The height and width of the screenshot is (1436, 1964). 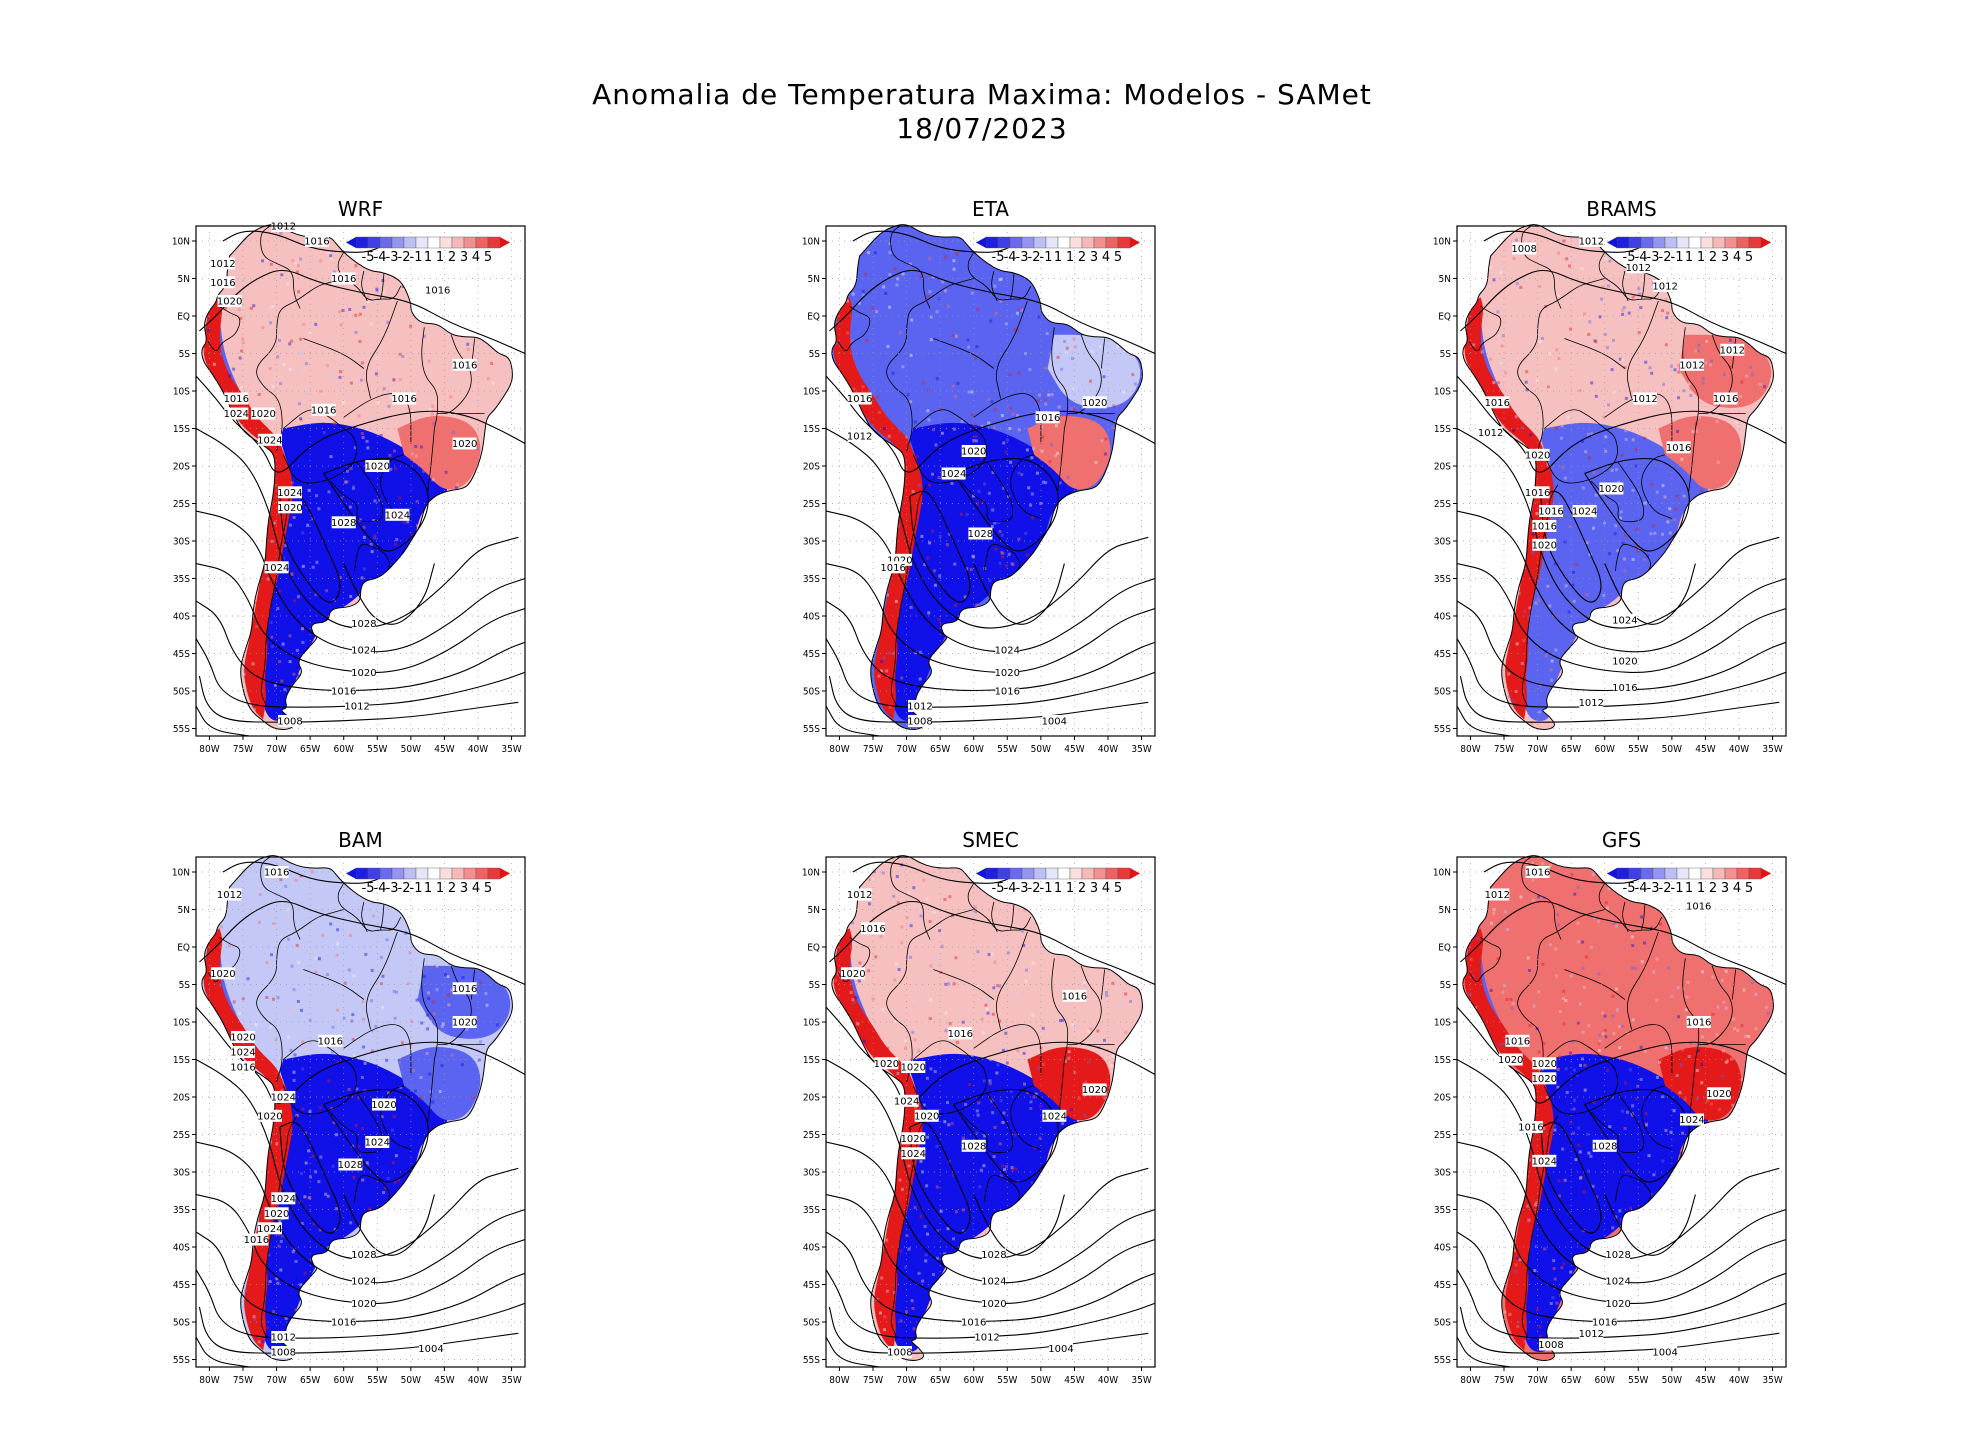 I want to click on colorbar-label: 1, so click(x=1689, y=257).